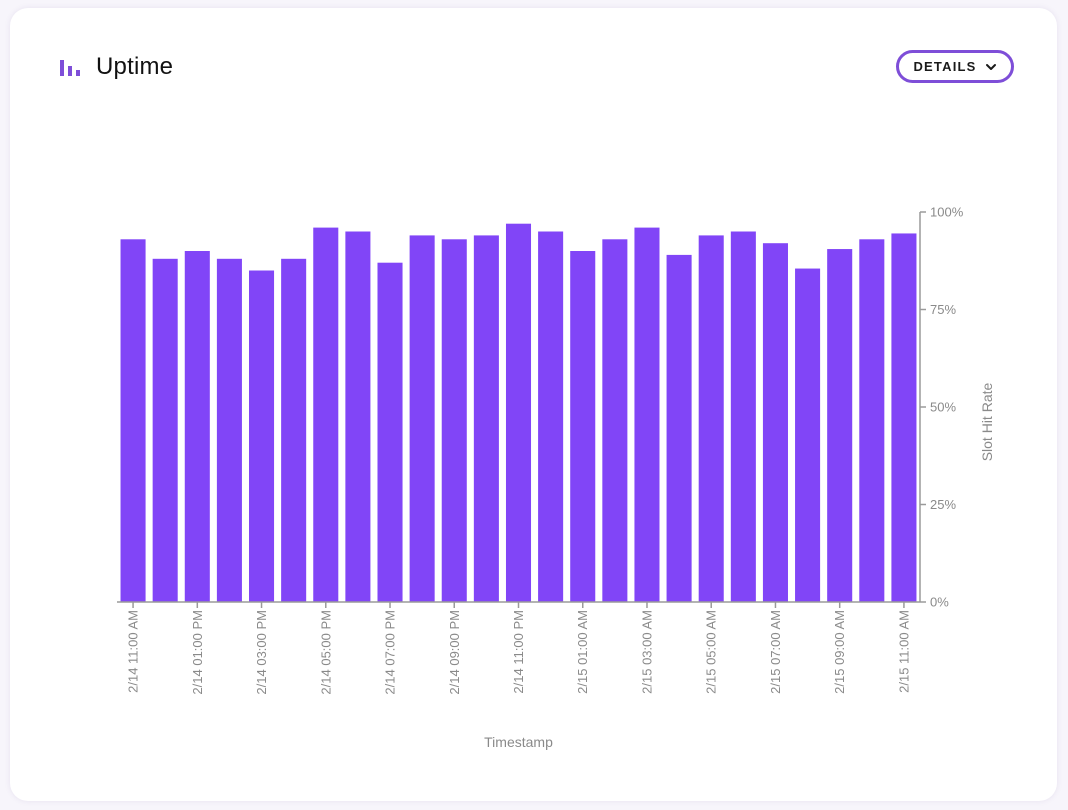 The width and height of the screenshot is (1068, 810). Describe the element at coordinates (325, 652) in the screenshot. I see `x-tick-label-3: 2/14 05:00 PM` at that location.